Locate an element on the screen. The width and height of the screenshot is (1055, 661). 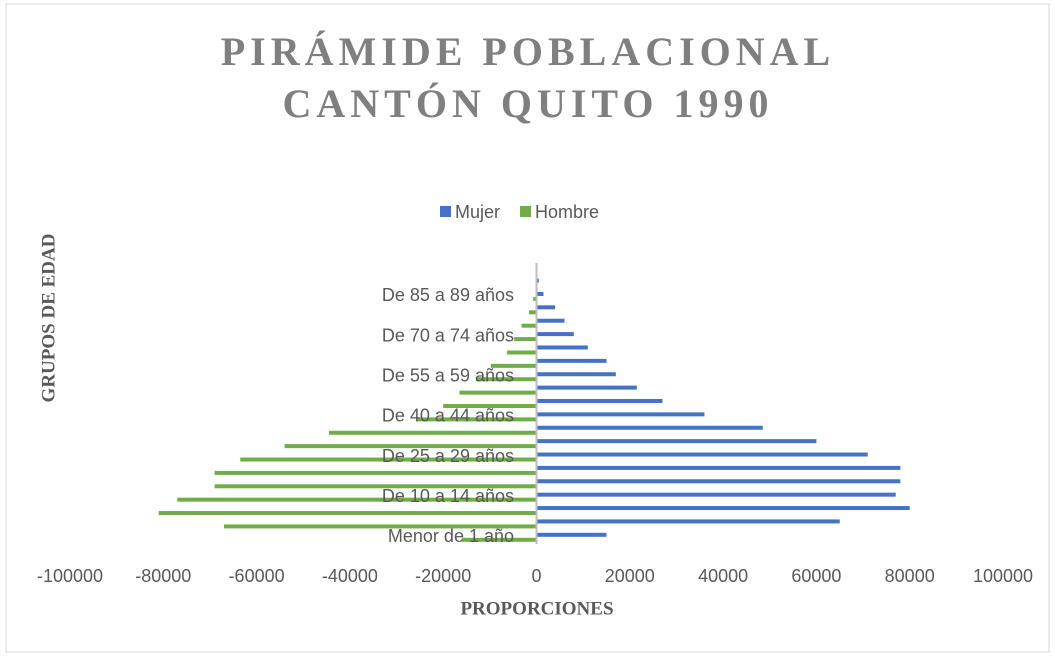
x-tick-label: -100000 is located at coordinates (70, 576).